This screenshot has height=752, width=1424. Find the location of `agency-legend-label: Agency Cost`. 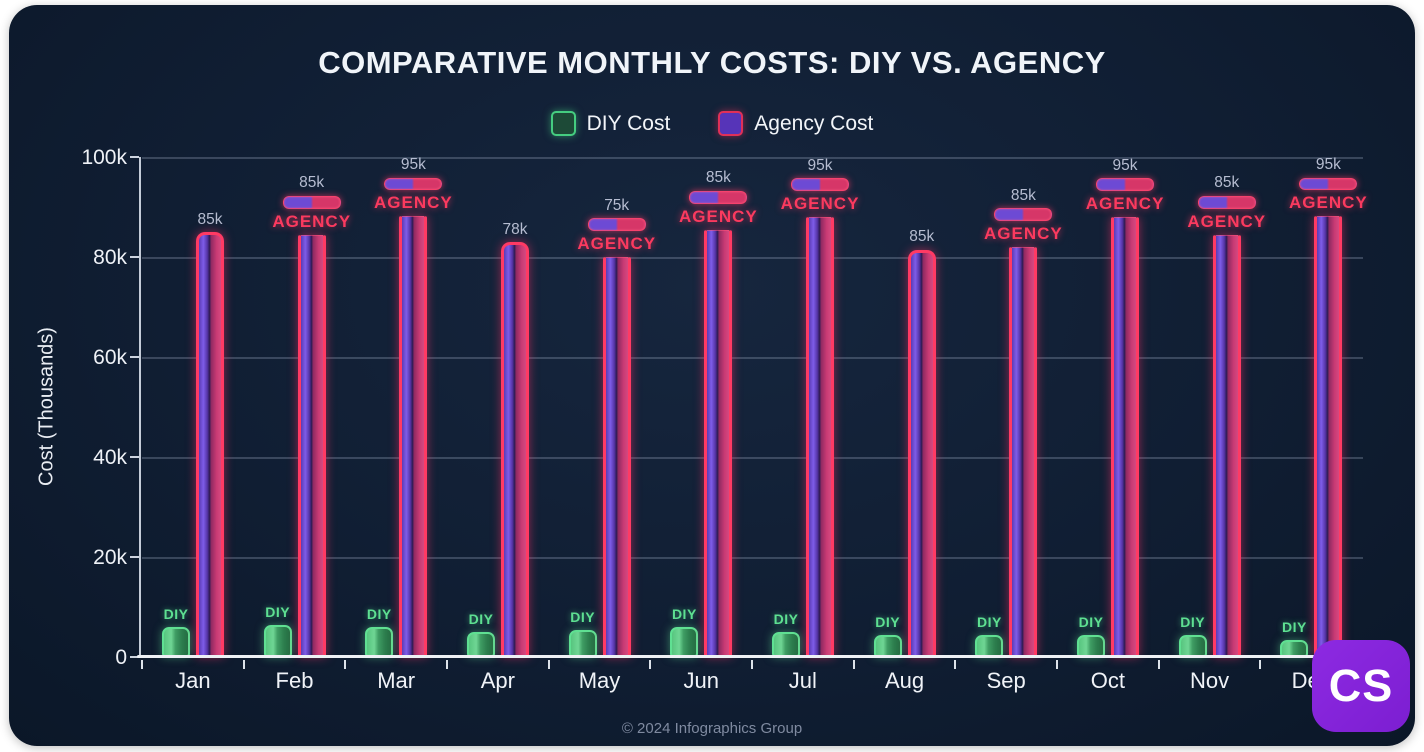

agency-legend-label: Agency Cost is located at coordinates (814, 123).